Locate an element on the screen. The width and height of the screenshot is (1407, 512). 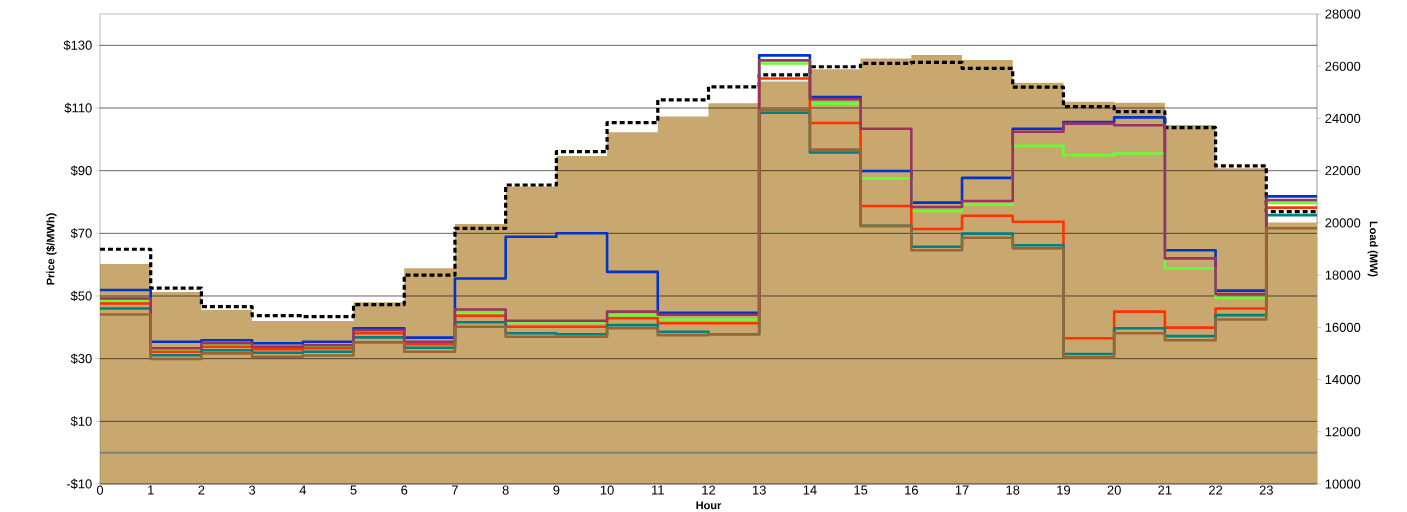
y-tick-label: -$10 is located at coordinates (79, 483).